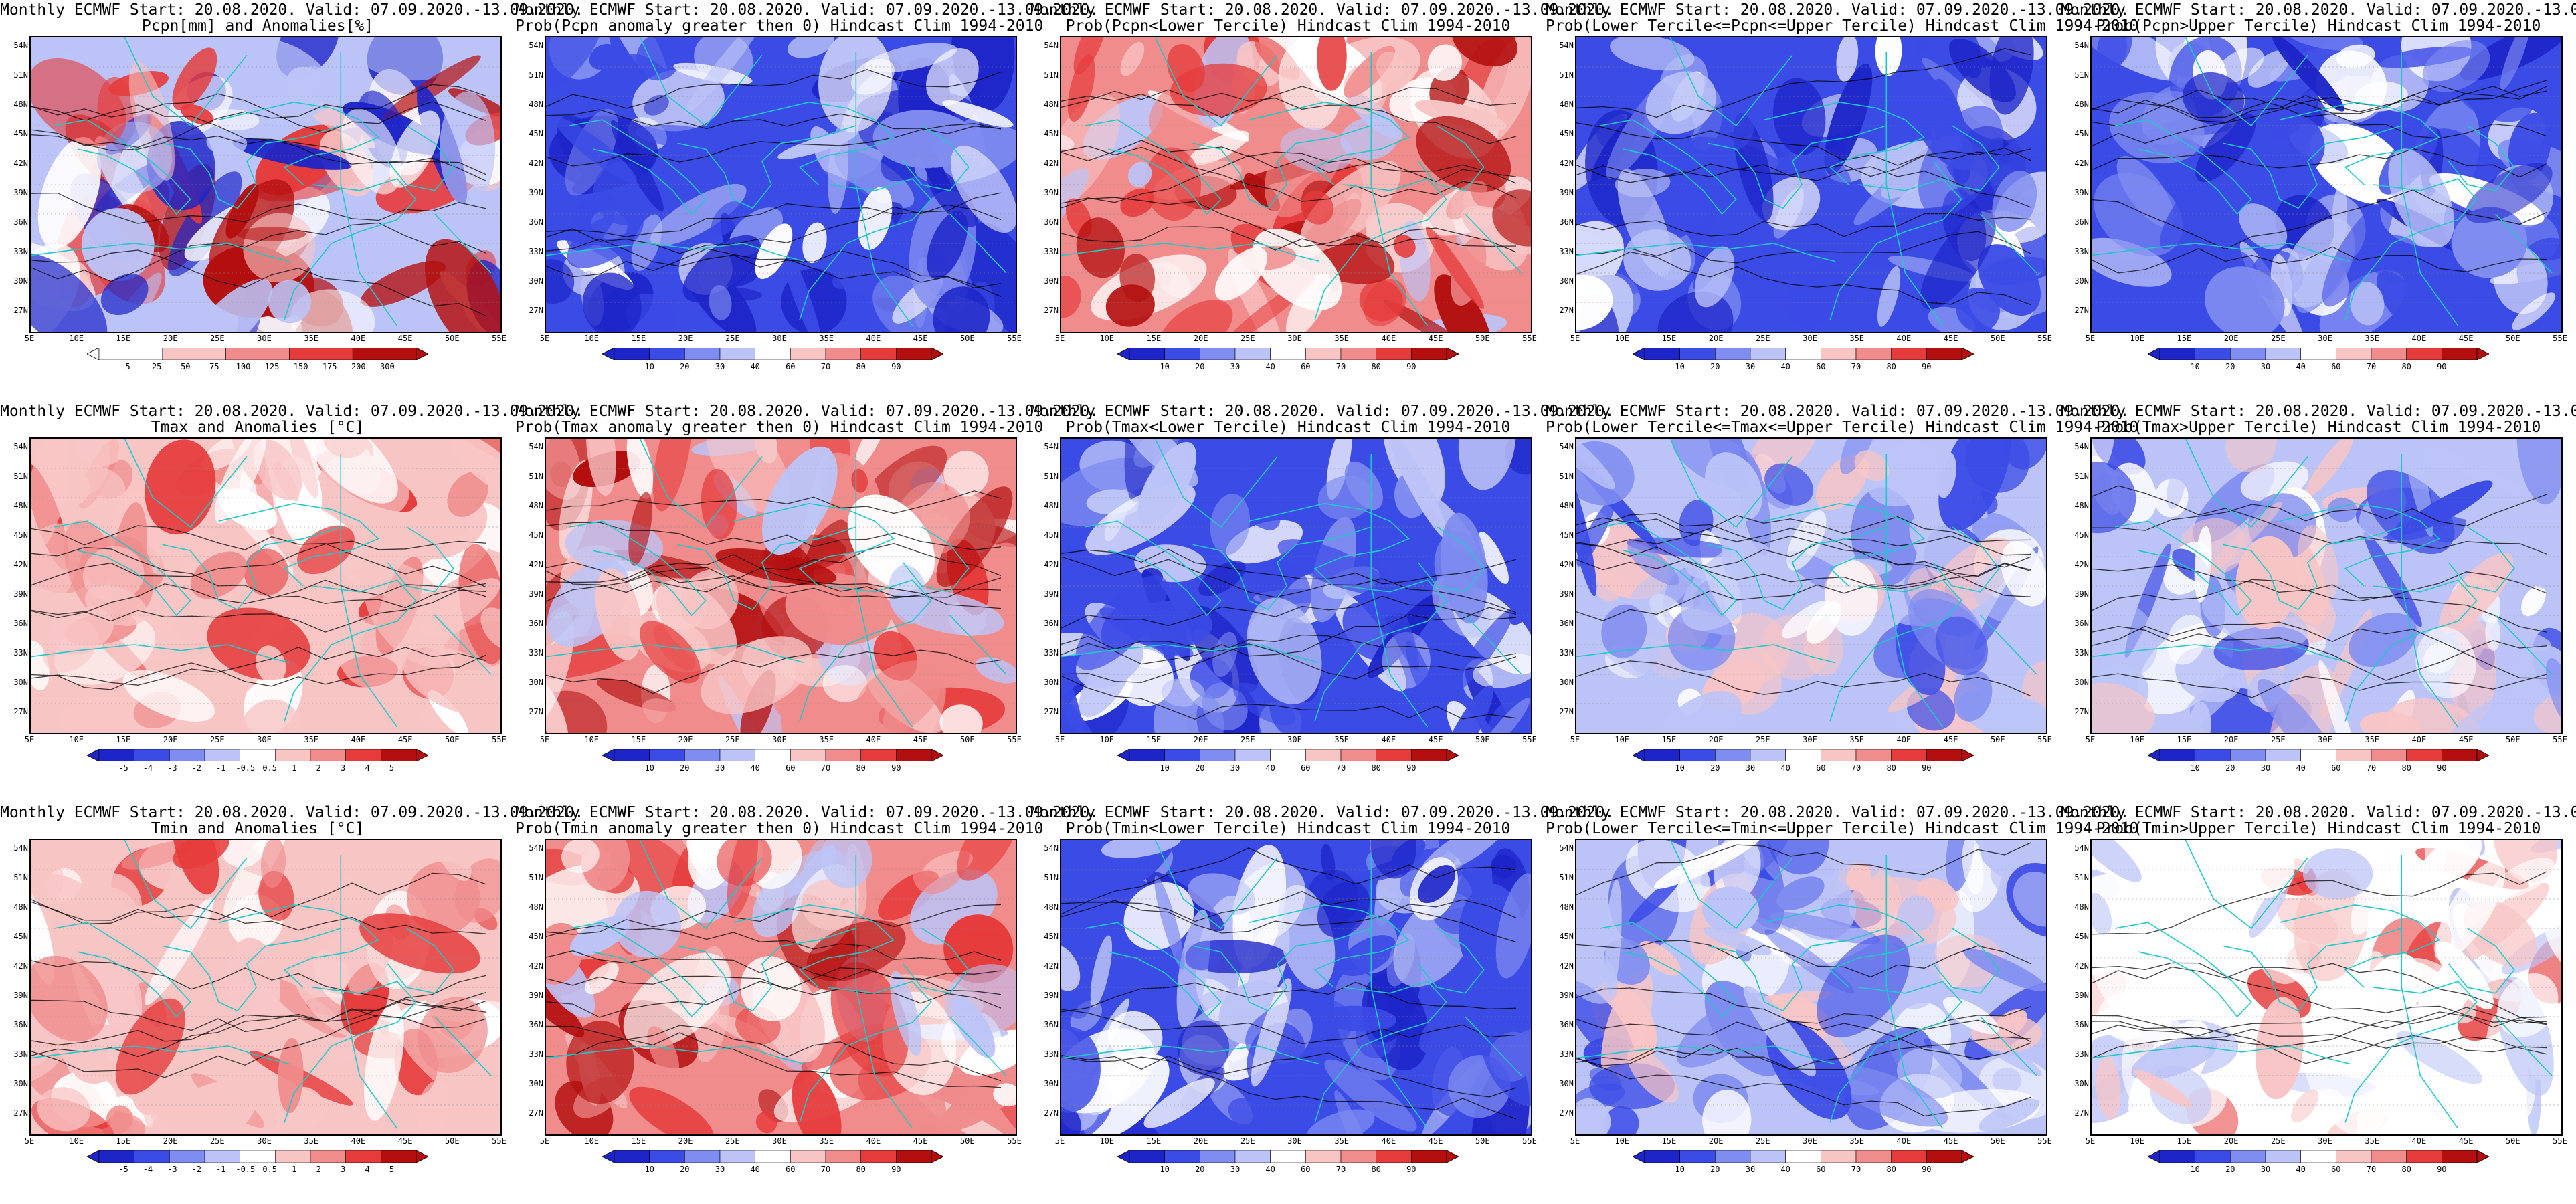 The width and height of the screenshot is (2576, 1204). I want to click on colorbar-tick-label: 5, so click(127, 366).